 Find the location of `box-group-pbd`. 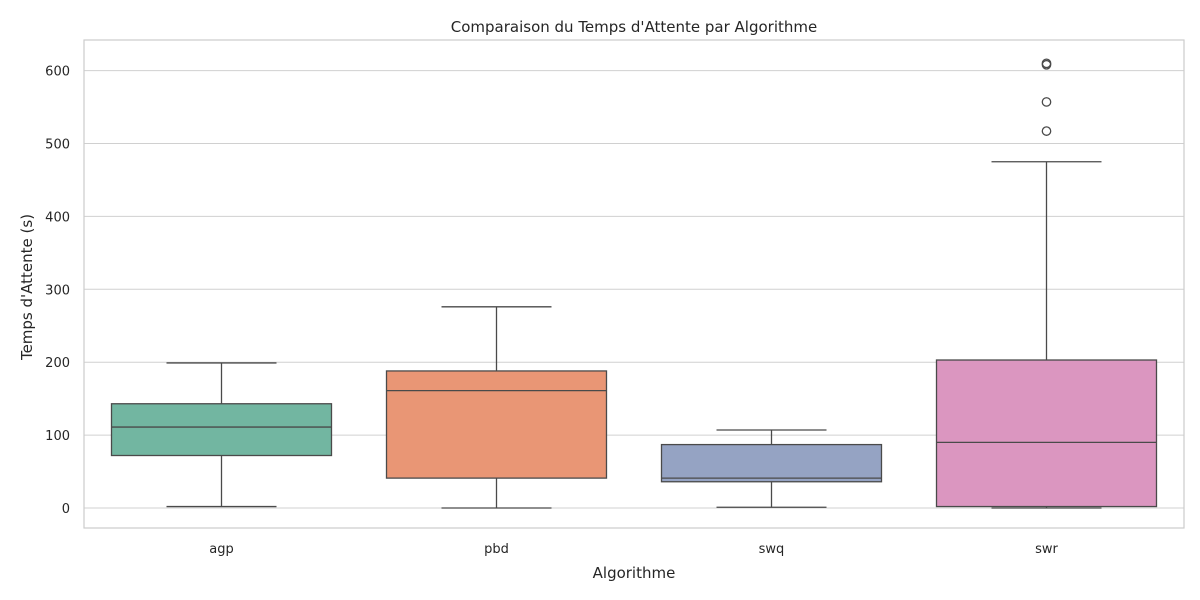

box-group-pbd is located at coordinates (496, 407).